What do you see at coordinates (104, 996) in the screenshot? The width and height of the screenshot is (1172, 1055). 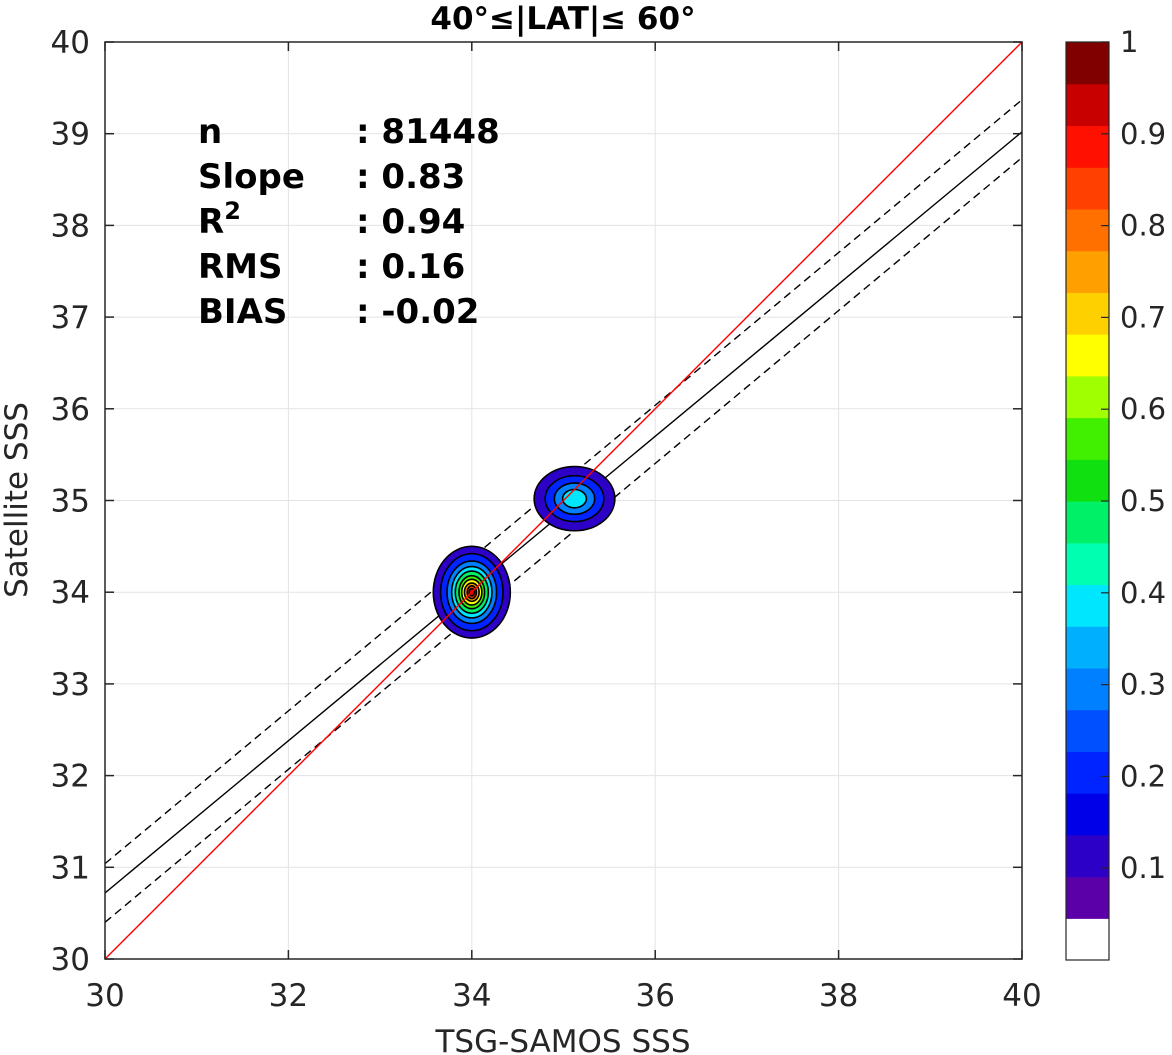 I see `x-tick-label-0: 30` at bounding box center [104, 996].